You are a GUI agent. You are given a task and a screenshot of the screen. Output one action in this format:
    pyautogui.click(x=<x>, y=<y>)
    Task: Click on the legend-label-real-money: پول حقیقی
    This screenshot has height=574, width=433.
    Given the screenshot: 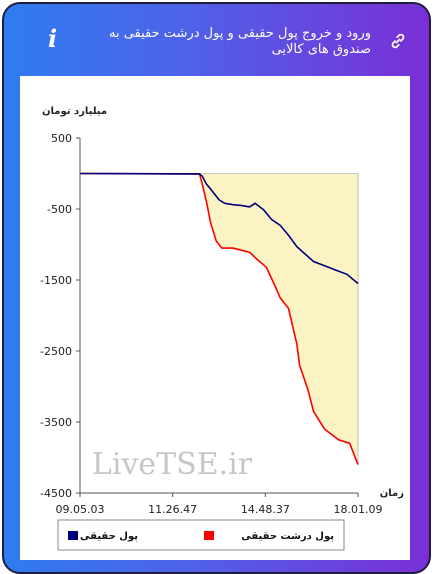 What is the action you would take?
    pyautogui.click(x=109, y=536)
    